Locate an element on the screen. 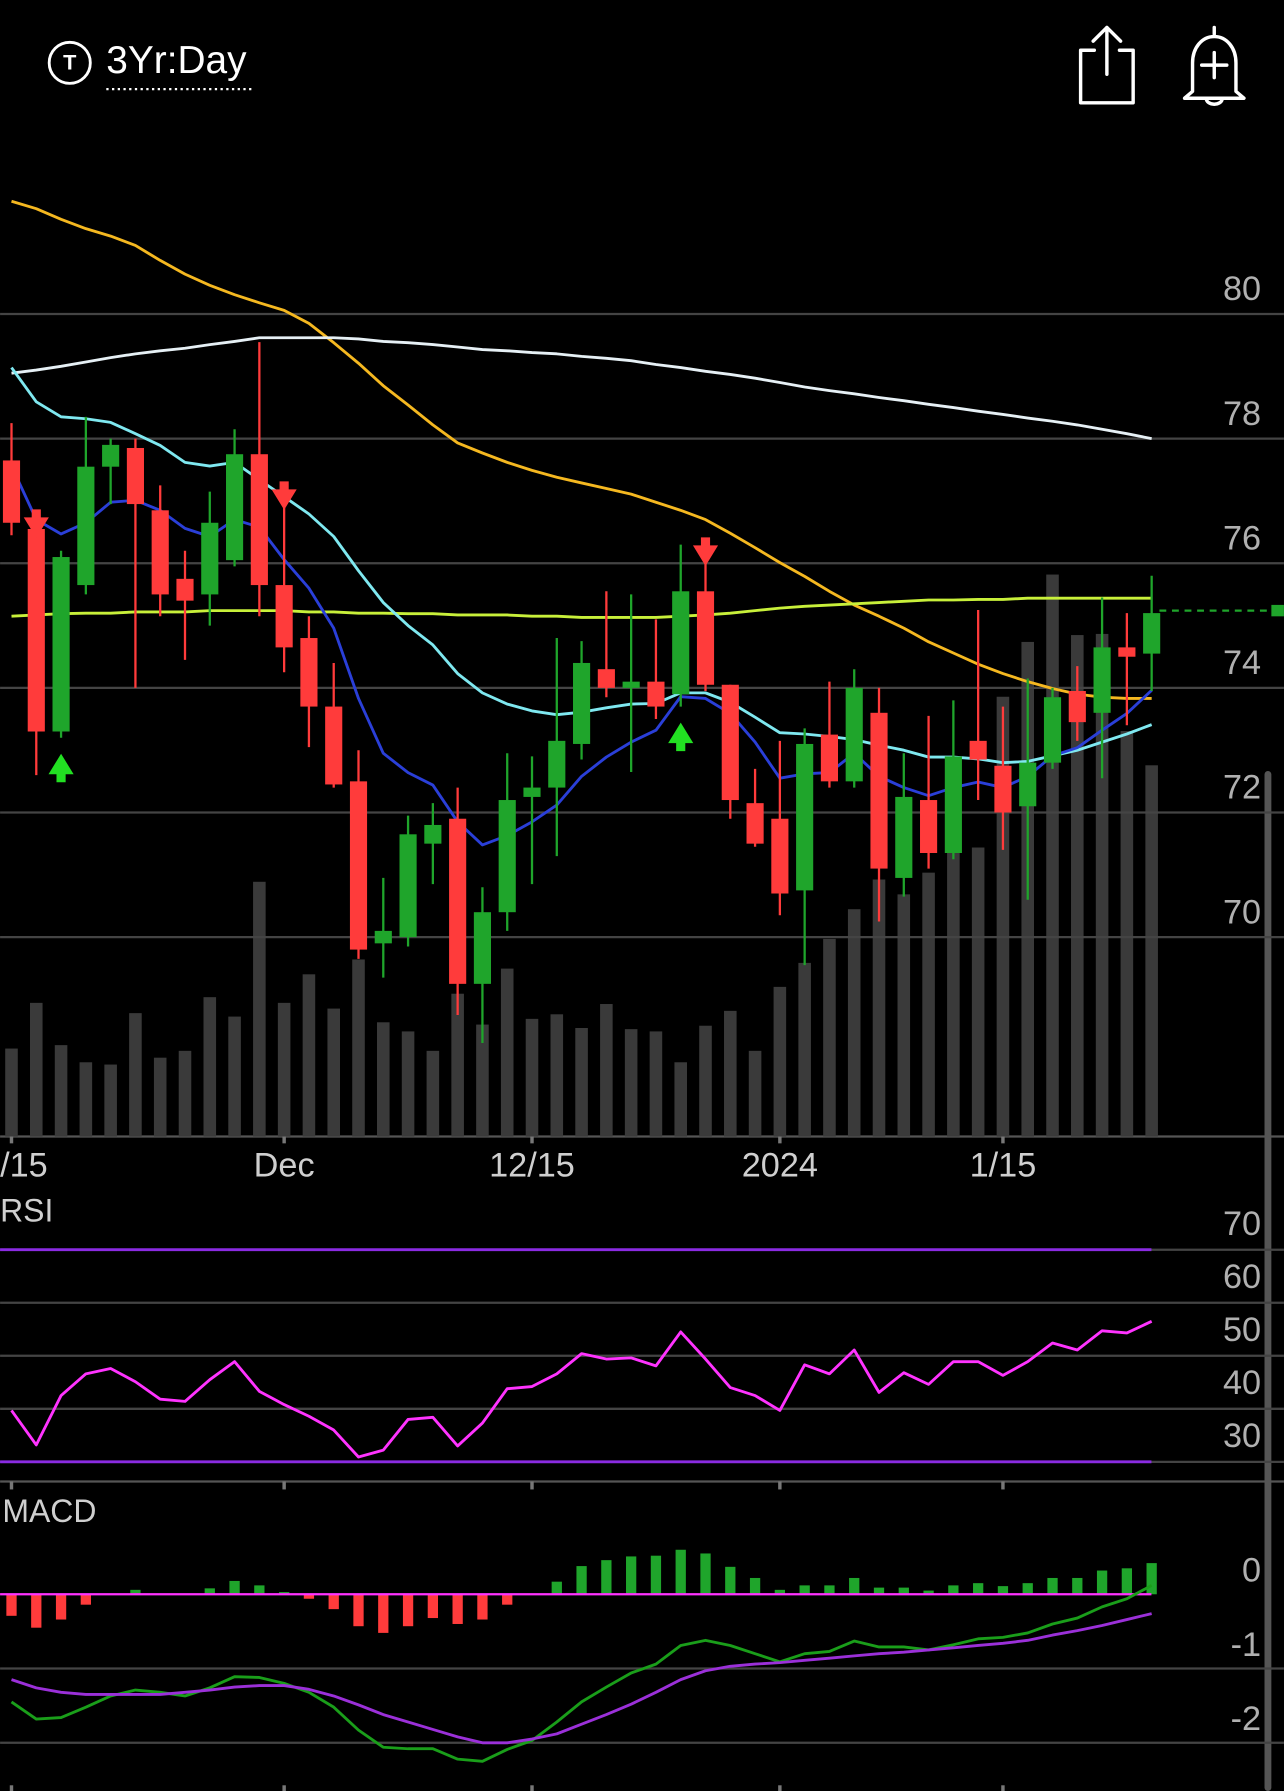 This screenshot has width=1284, height=1791. y-tick-label: 74 is located at coordinates (1242, 663).